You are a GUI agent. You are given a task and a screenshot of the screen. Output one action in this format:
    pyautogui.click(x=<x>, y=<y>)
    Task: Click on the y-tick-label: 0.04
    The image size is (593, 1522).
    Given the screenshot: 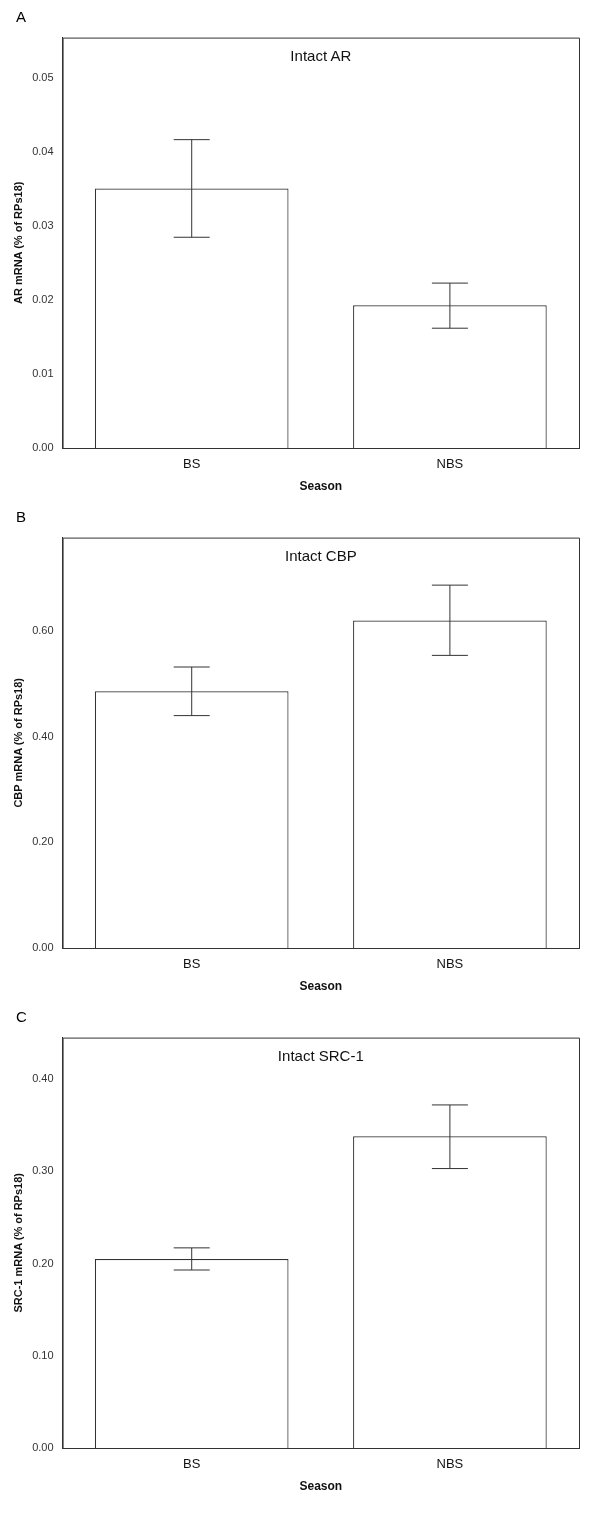 What is the action you would take?
    pyautogui.click(x=43, y=151)
    